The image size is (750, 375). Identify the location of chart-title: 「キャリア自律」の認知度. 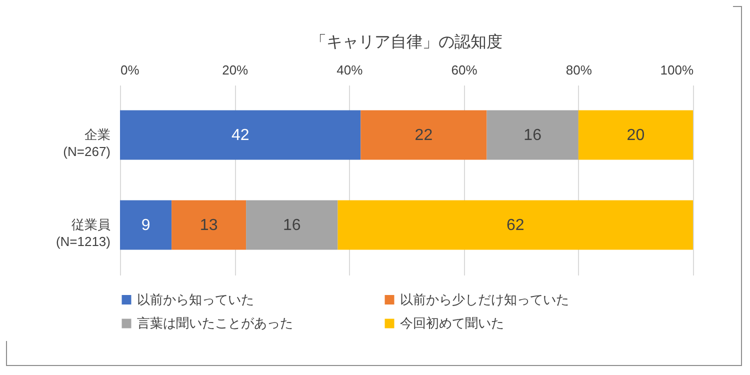
(406, 42).